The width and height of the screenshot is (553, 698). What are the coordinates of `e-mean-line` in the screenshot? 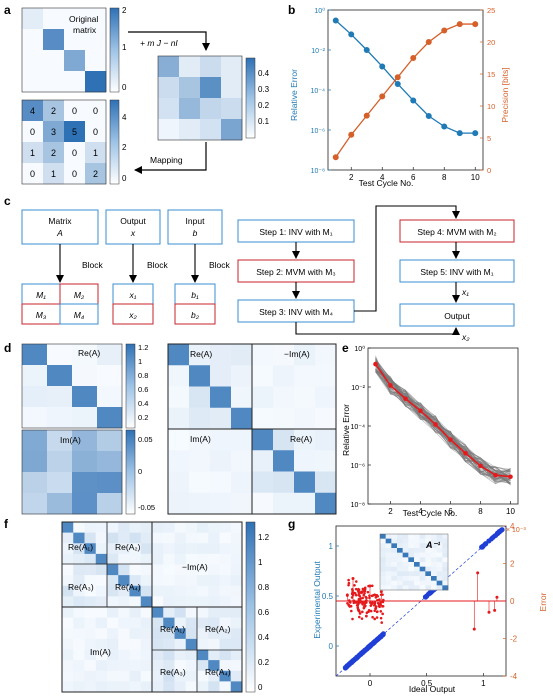 It's located at (442, 420).